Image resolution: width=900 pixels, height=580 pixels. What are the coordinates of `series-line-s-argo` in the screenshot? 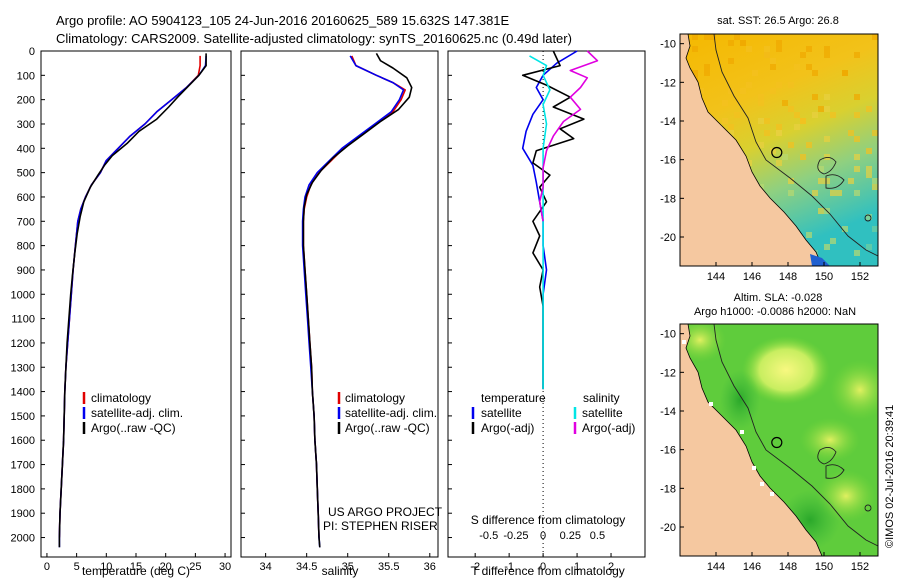 It's located at (568, 136).